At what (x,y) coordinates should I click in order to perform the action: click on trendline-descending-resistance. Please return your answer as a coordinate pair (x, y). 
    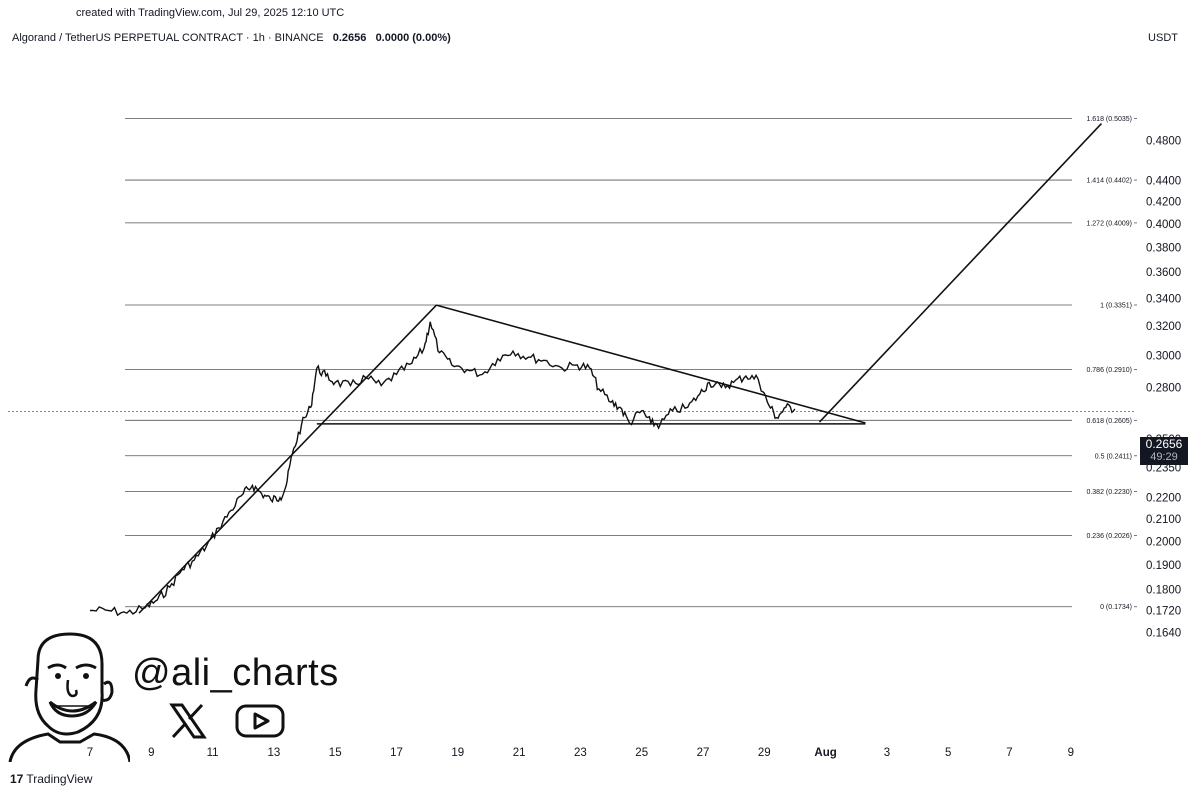
    Looking at the image, I should click on (651, 364).